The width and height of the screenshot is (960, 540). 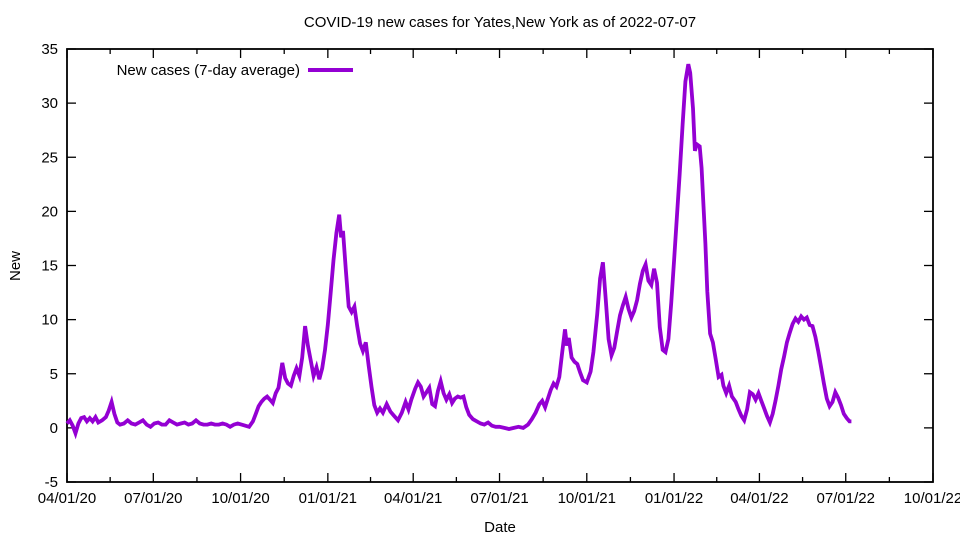 I want to click on x-tick-label: 01/01/22, so click(x=674, y=498).